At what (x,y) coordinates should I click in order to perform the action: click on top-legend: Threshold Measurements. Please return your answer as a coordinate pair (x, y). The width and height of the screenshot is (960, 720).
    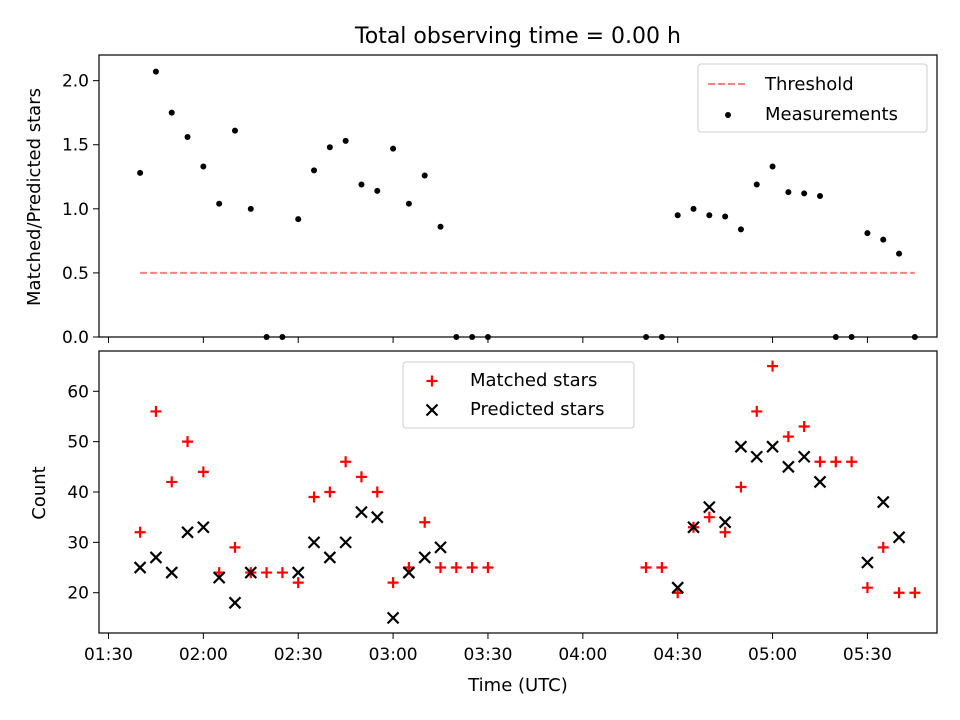
    Looking at the image, I should click on (812, 98).